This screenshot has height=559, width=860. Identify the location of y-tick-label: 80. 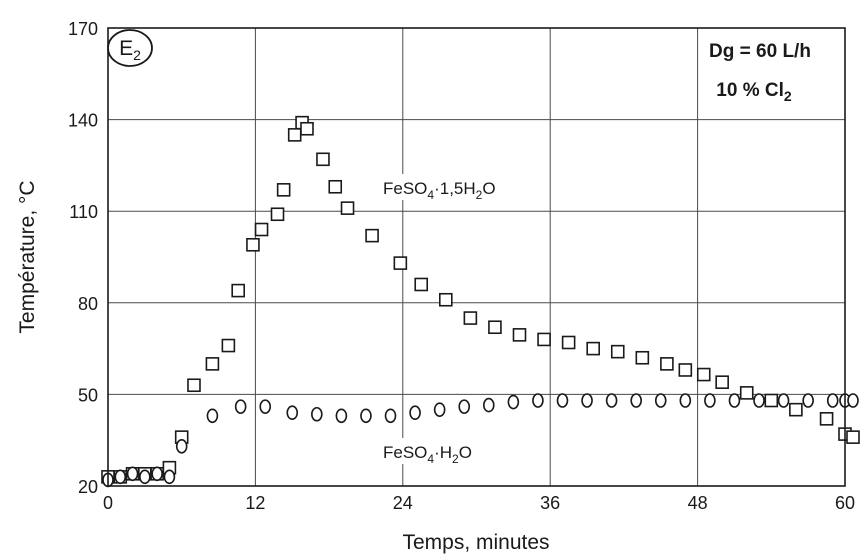
(88, 304).